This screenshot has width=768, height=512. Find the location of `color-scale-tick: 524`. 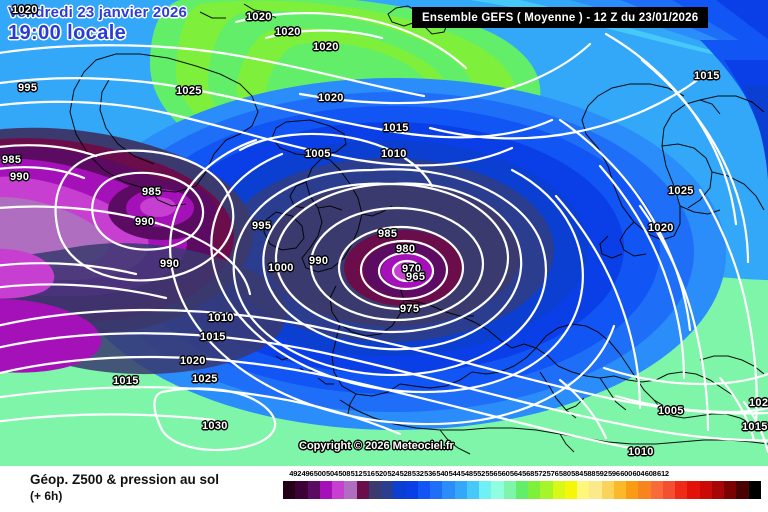

color-scale-tick: 524 is located at coordinates (393, 473).